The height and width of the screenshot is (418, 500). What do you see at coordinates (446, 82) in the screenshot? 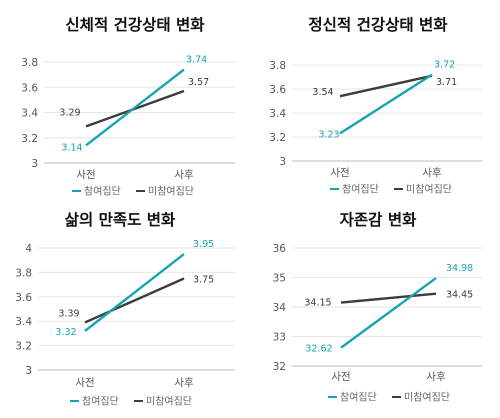
I see `data-label: 3.71` at bounding box center [446, 82].